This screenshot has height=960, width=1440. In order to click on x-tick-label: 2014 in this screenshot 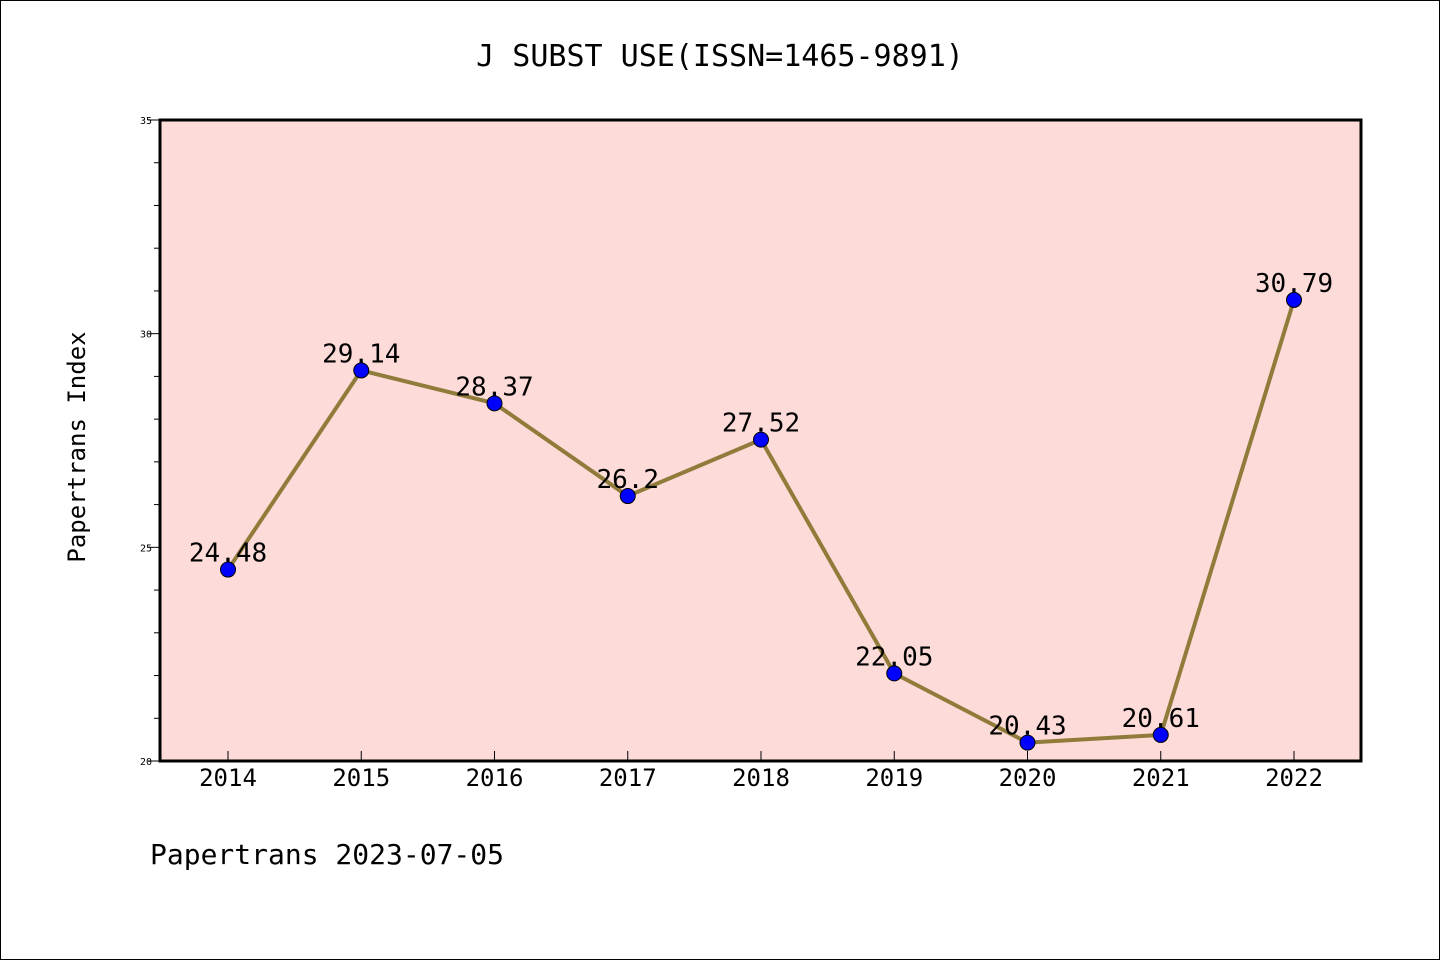, I will do `click(228, 778)`.